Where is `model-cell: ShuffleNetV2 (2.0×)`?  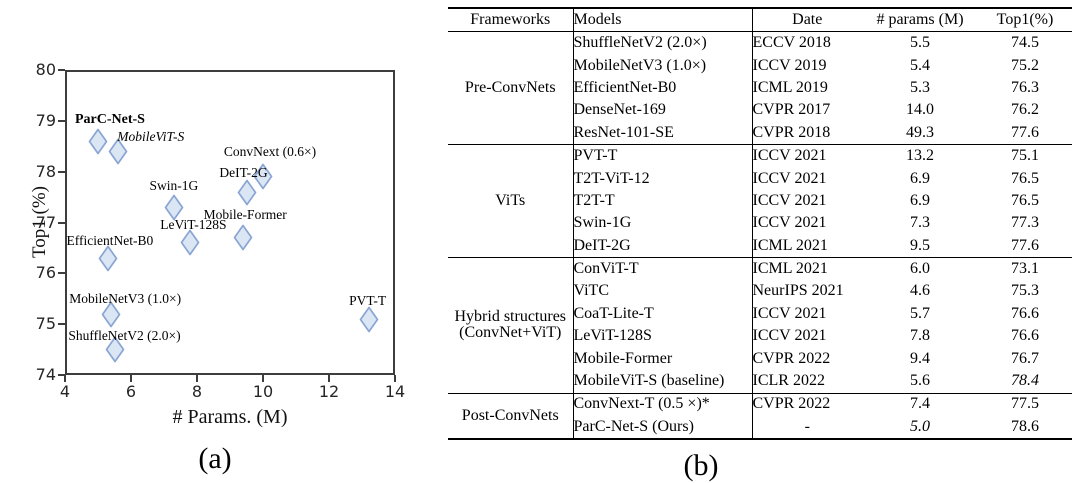
model-cell: ShuffleNetV2 (2.0×) is located at coordinates (663, 43).